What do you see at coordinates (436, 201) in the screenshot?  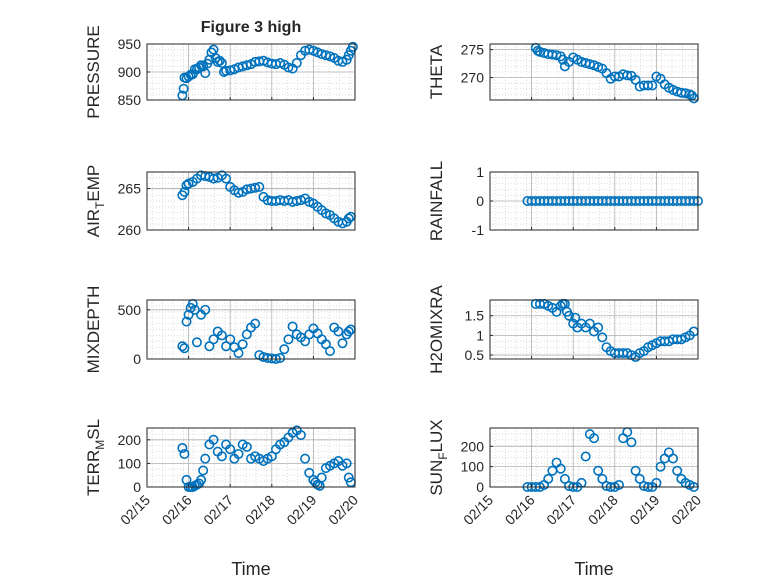 I see `y-axis-label: RAINFALL` at bounding box center [436, 201].